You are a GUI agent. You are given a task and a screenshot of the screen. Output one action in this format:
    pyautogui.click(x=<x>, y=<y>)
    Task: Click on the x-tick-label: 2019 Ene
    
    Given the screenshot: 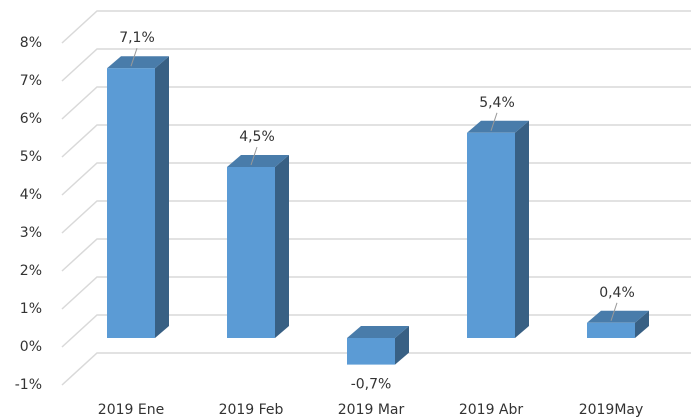 What is the action you would take?
    pyautogui.click(x=131, y=410)
    